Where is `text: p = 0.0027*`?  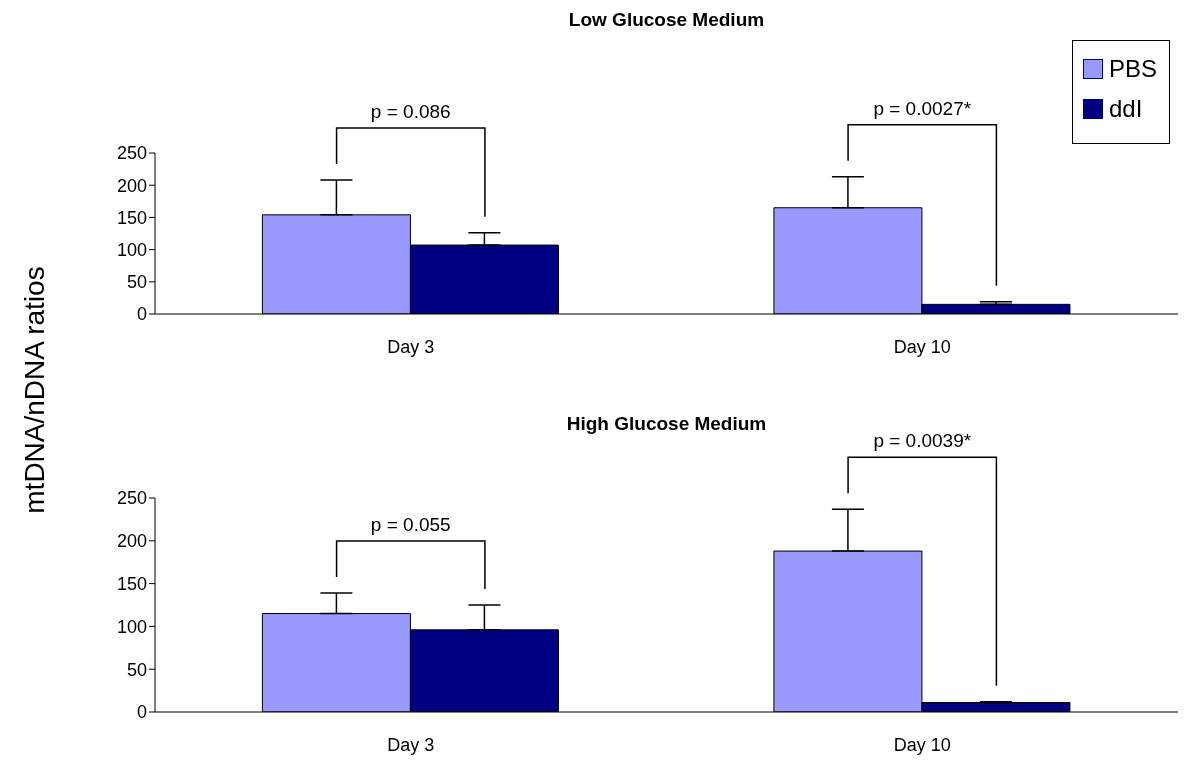
text: p = 0.0027* is located at coordinates (922, 108).